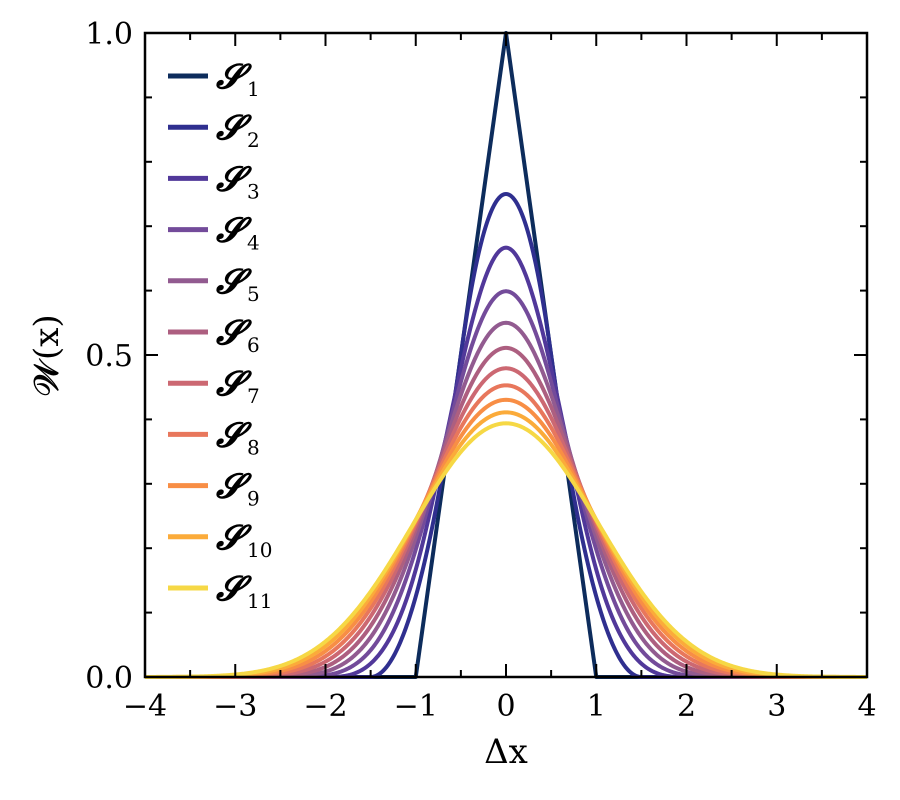 The width and height of the screenshot is (900, 800). Describe the element at coordinates (596, 706) in the screenshot. I see `x-tick-label: 1` at that location.